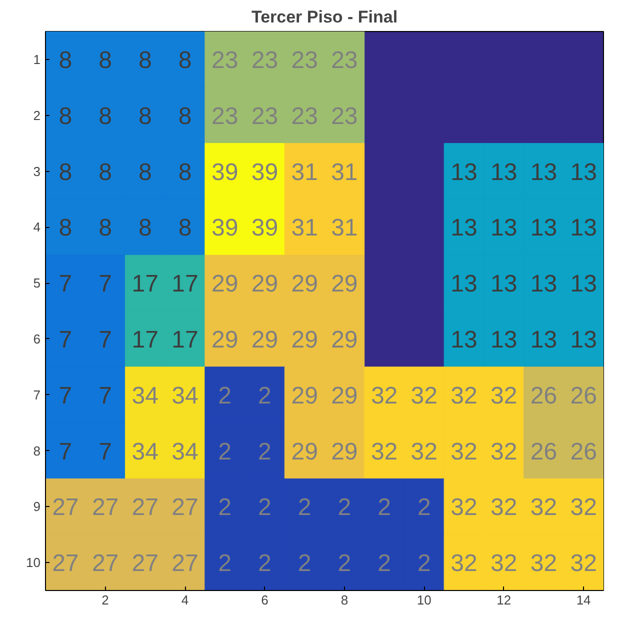  I want to click on x-tick-label: 10, so click(424, 600).